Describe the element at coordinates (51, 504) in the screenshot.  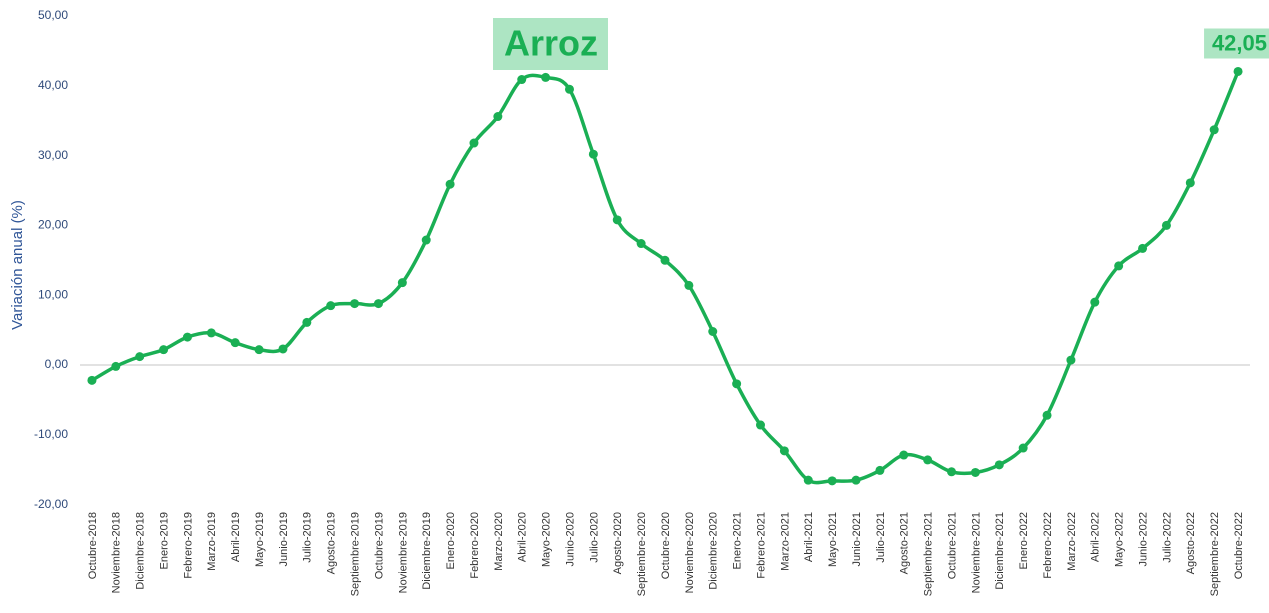
I see `y-tick-label: -20,00` at that location.